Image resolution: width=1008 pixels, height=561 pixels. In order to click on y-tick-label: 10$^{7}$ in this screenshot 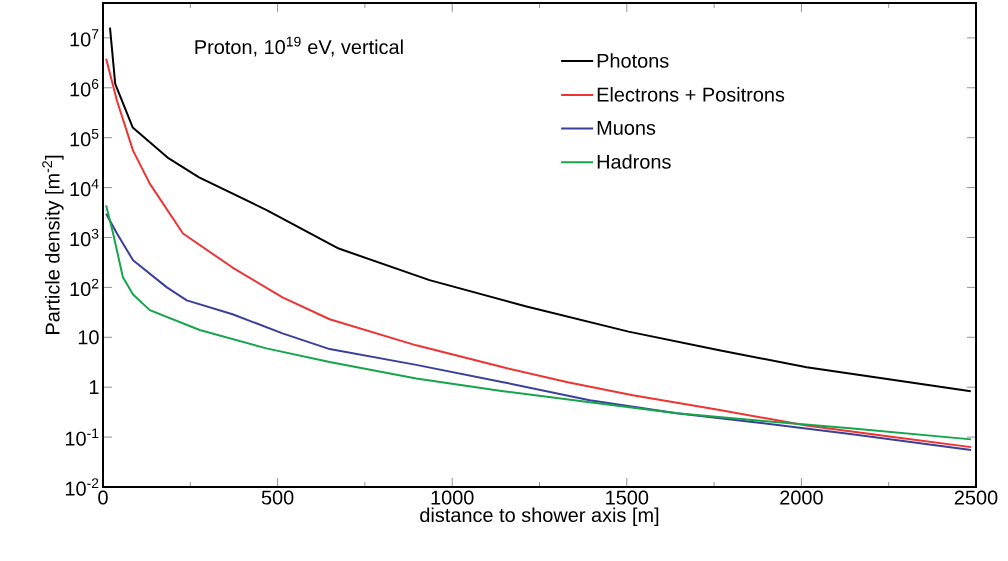, I will do `click(84, 38)`.